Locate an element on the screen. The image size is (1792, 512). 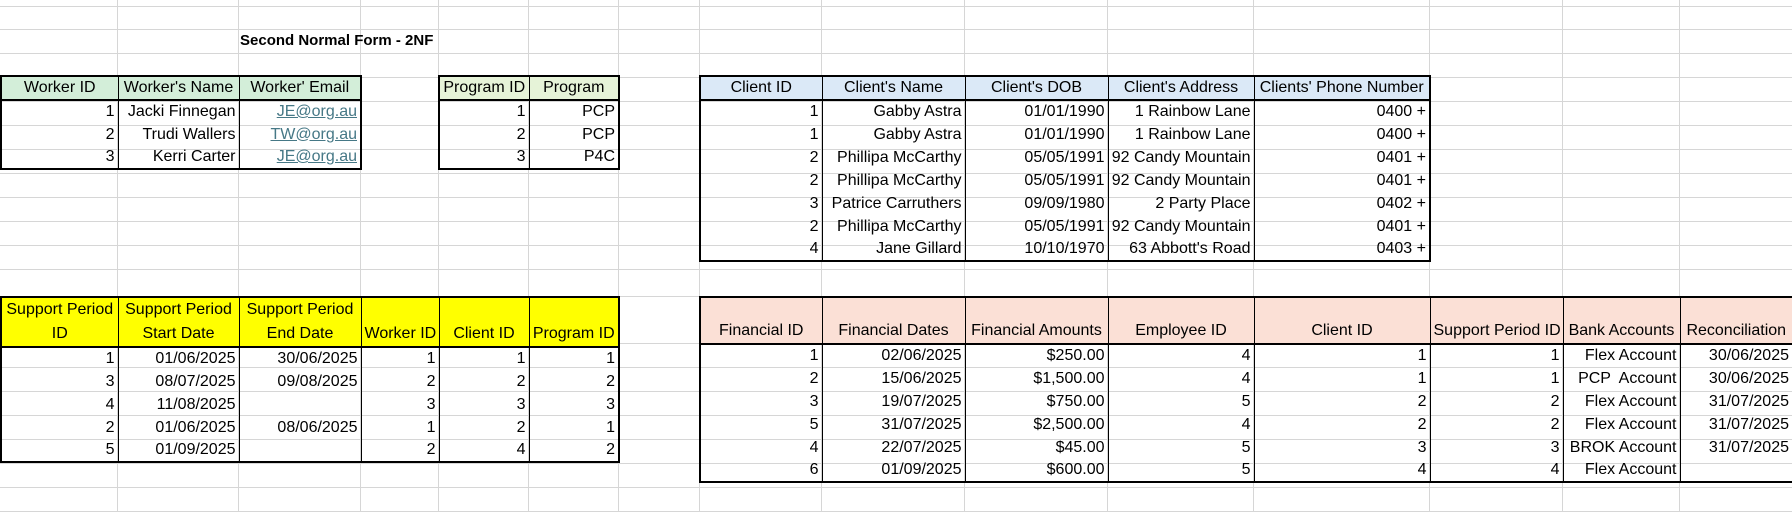
cell: 09/09/1980 is located at coordinates (1037, 203).